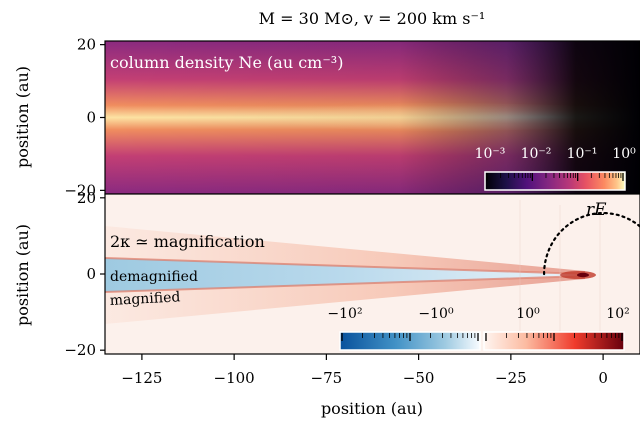 Image resolution: width=640 pixels, height=428 pixels. I want to click on bottom-y-tick-label: 20, so click(86, 198).